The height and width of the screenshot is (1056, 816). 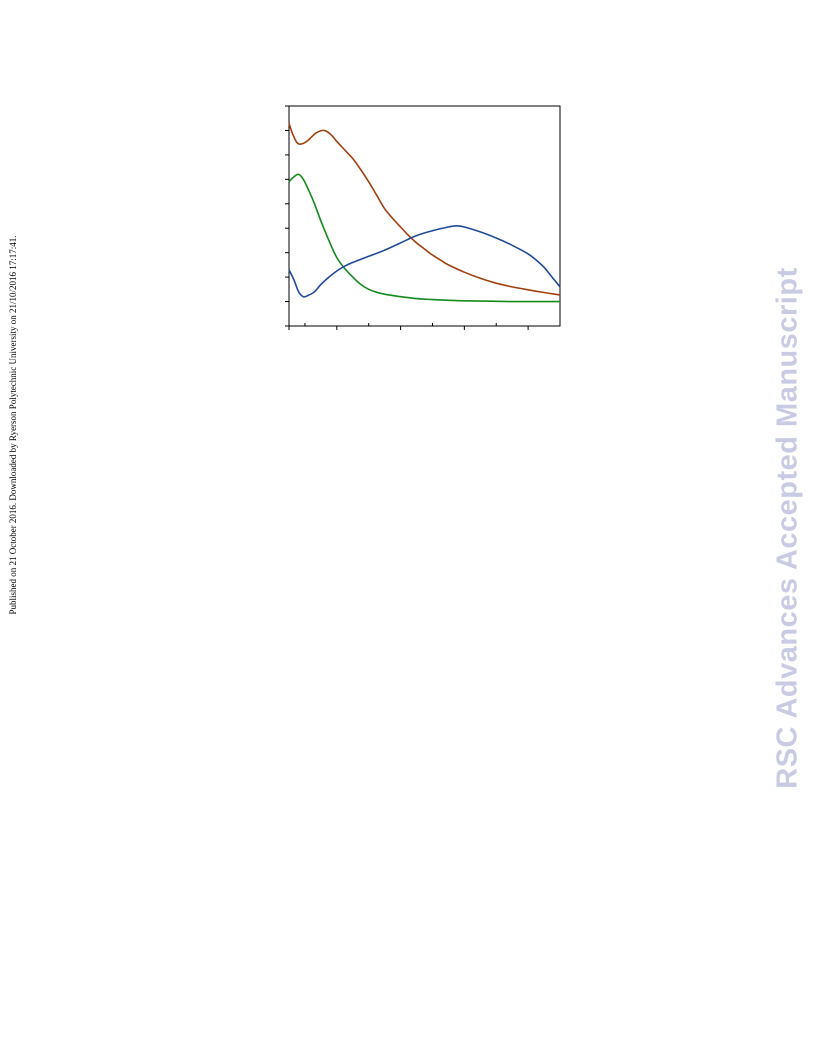 I want to click on plot-frame, so click(x=424, y=216).